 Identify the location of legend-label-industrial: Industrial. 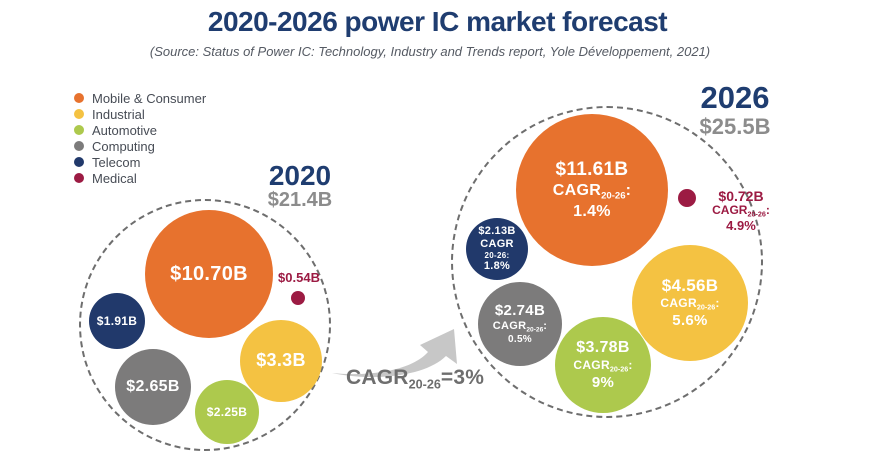
(118, 114).